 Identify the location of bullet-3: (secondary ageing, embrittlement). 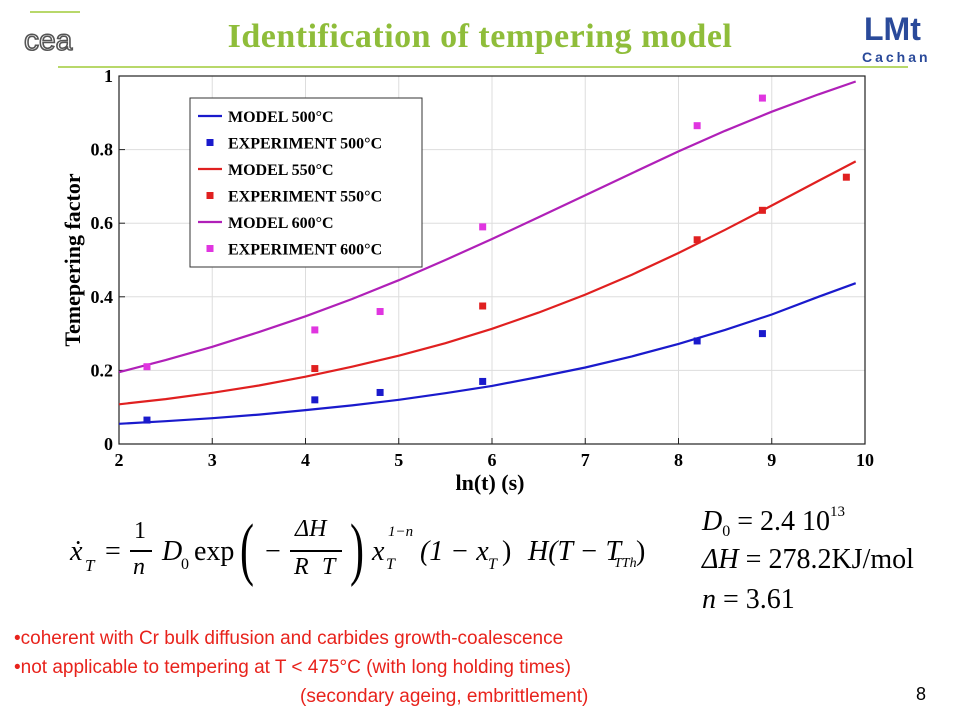
(444, 696).